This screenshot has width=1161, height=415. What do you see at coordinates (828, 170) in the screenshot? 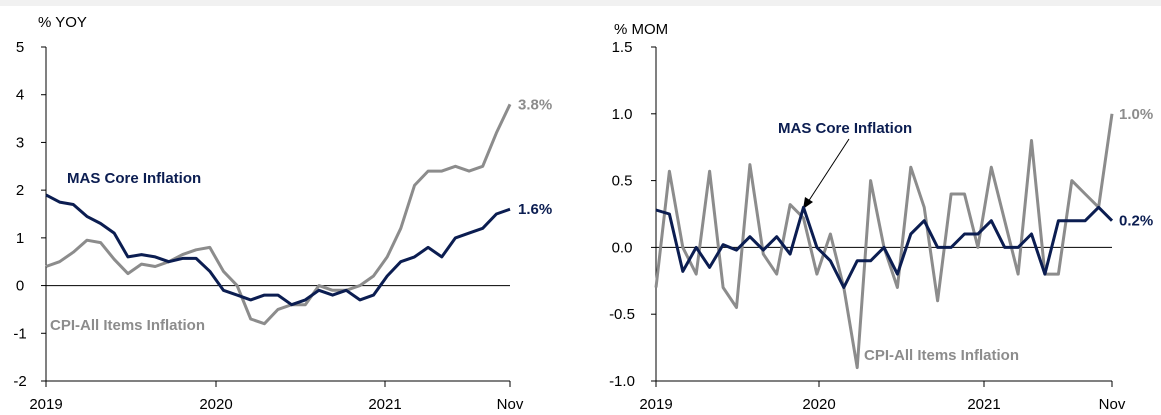
I see `right-core-arrow-line` at bounding box center [828, 170].